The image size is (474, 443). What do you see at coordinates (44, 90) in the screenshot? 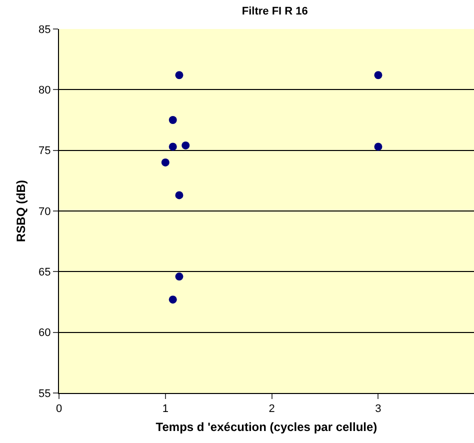
I see `y-tick-label: 80` at bounding box center [44, 90].